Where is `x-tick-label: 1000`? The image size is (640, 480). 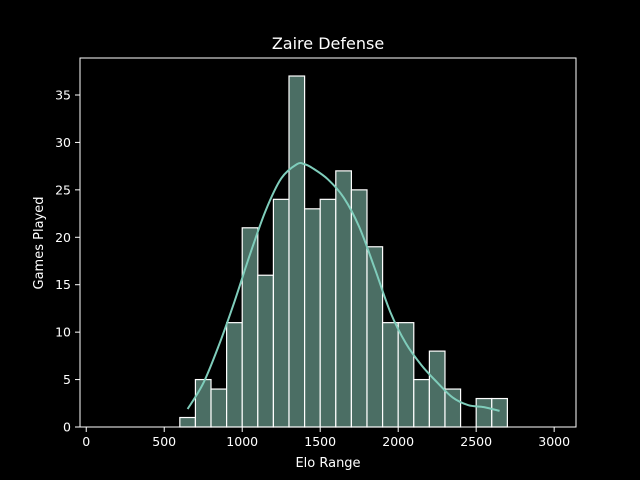 x-tick-label: 1000 is located at coordinates (242, 441).